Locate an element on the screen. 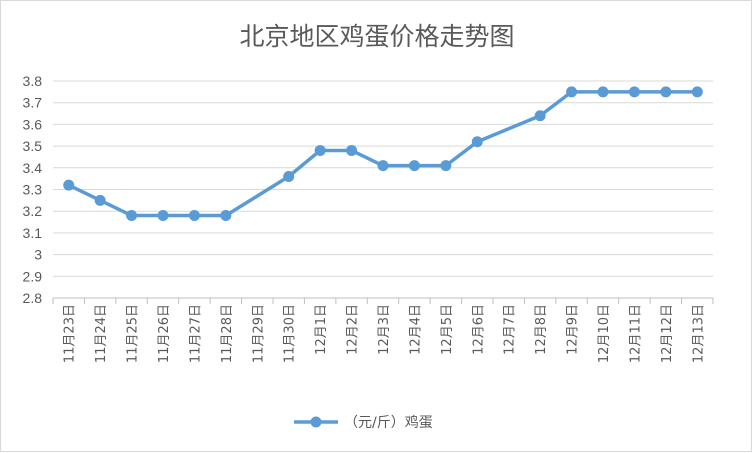 The width and height of the screenshot is (752, 453). x-tick-label: 11月24日 is located at coordinates (101, 333).